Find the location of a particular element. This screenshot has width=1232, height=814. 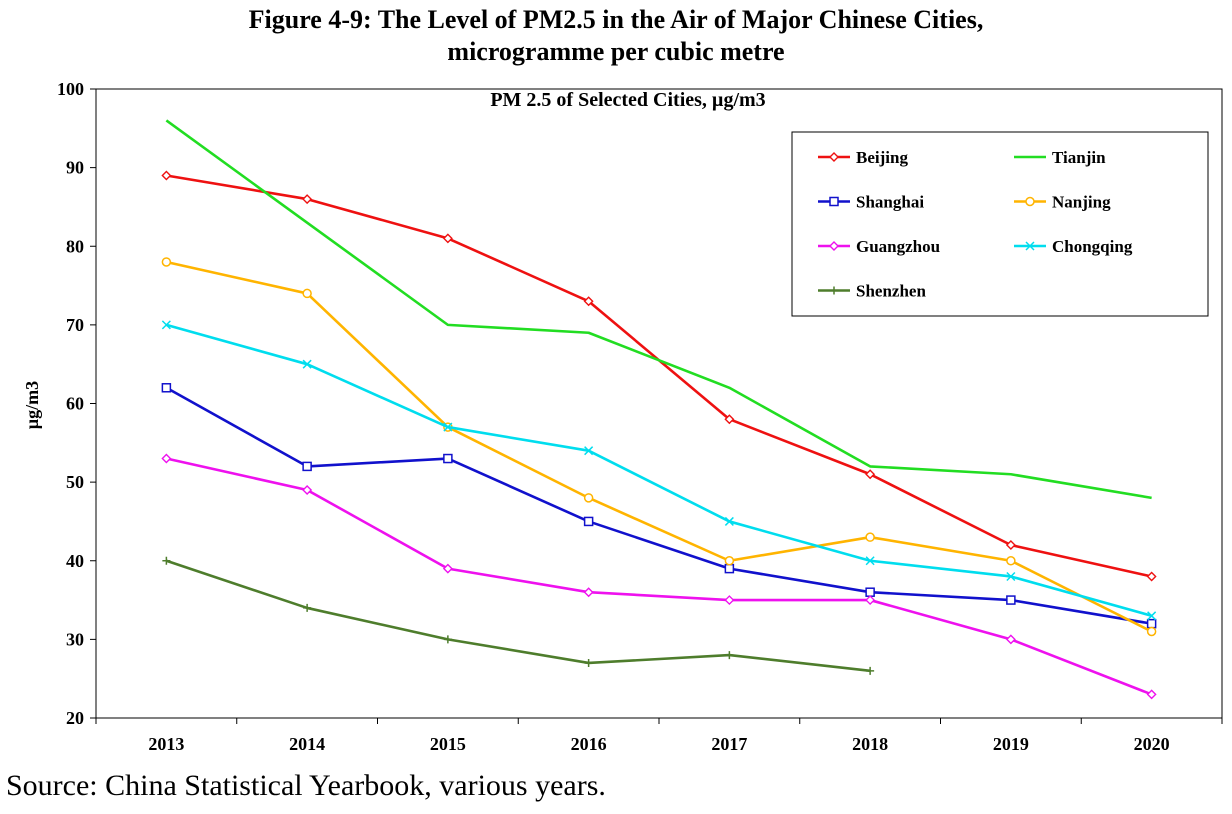

x-tick-label: 2017 is located at coordinates (729, 744).